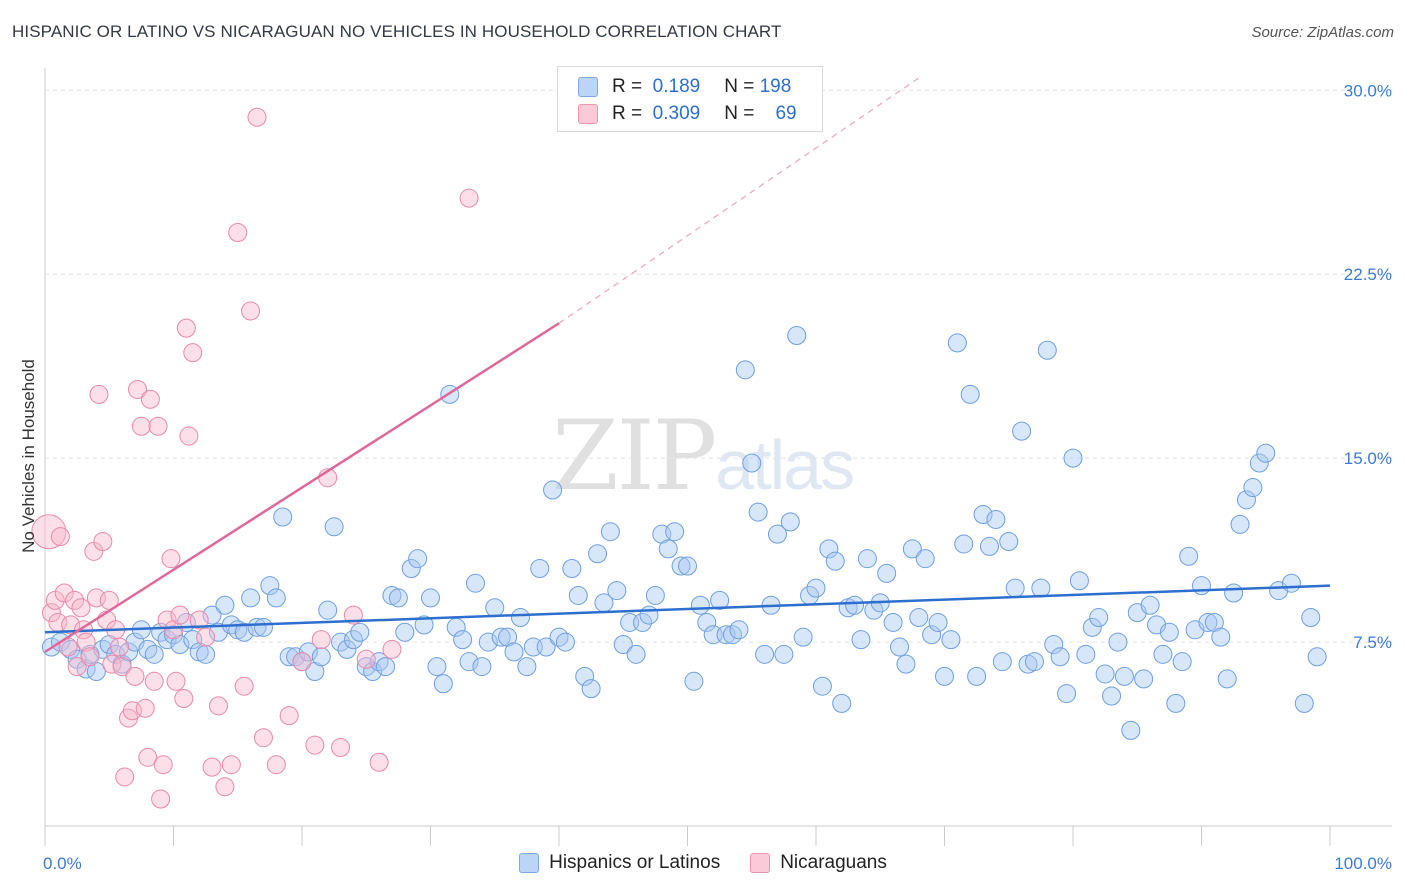 This screenshot has width=1406, height=892. I want to click on legend-swatch-hispanics, so click(588, 87).